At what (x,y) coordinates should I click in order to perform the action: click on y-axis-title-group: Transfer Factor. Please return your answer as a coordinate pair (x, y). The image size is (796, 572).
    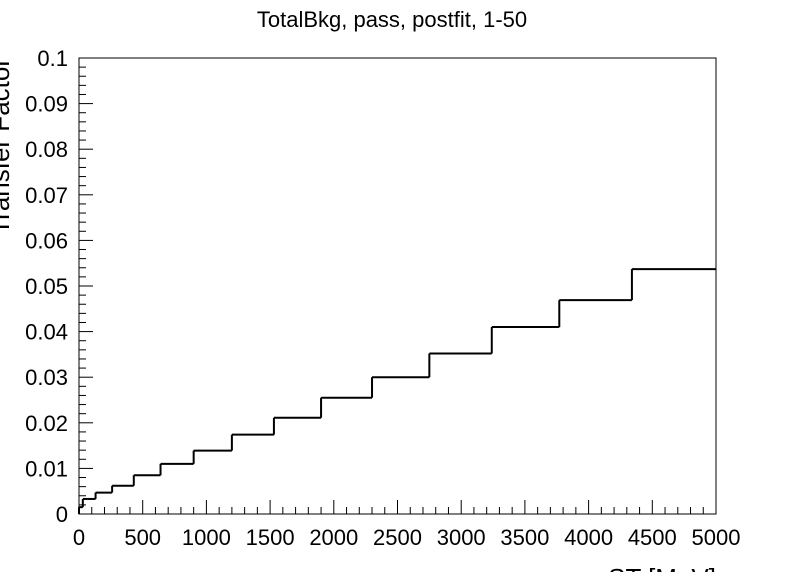
    Looking at the image, I should click on (7, 146).